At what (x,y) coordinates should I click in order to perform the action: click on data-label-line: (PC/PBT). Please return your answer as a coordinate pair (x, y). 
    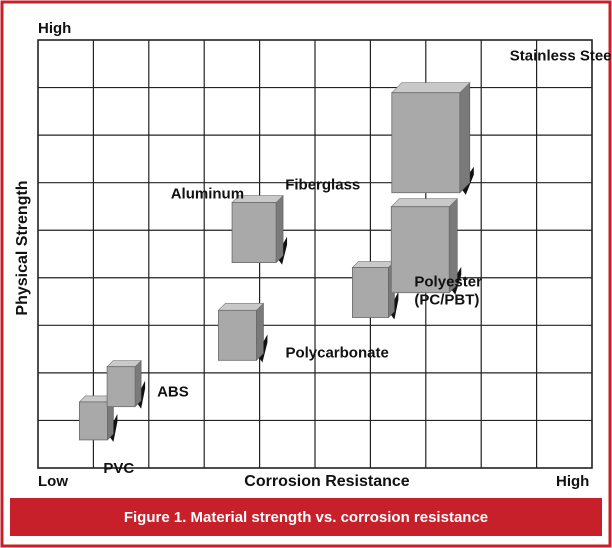
    Looking at the image, I should click on (446, 300).